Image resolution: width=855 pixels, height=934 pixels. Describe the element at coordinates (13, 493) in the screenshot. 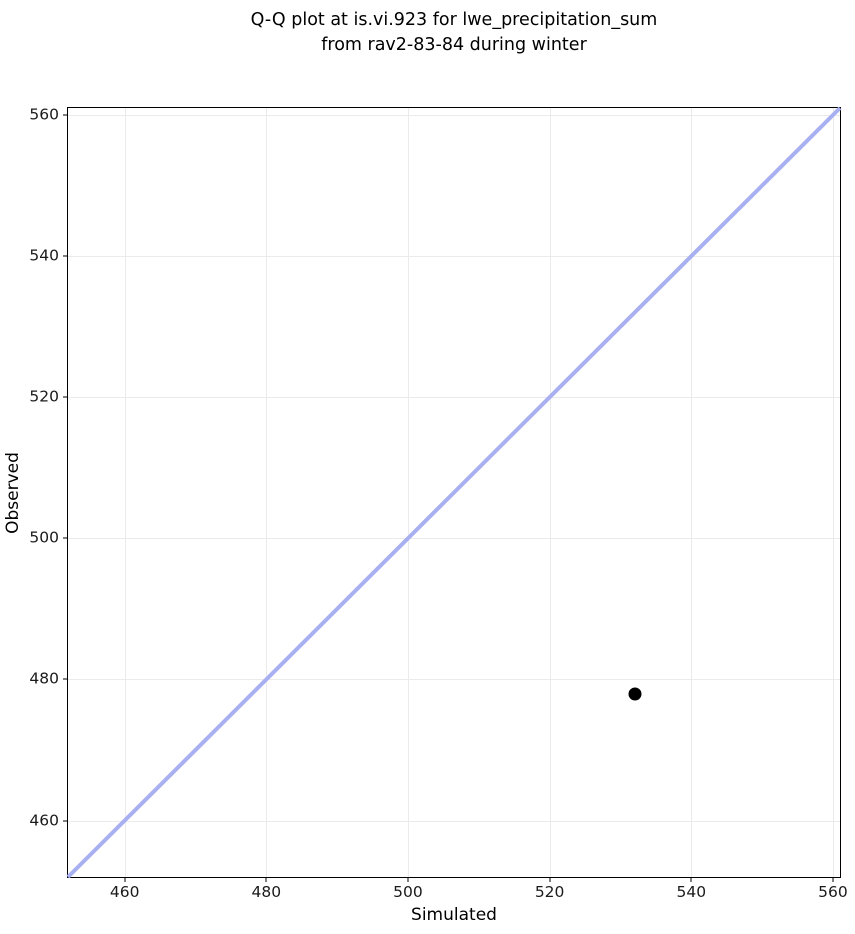

I see `y-axis-label: Observed` at that location.